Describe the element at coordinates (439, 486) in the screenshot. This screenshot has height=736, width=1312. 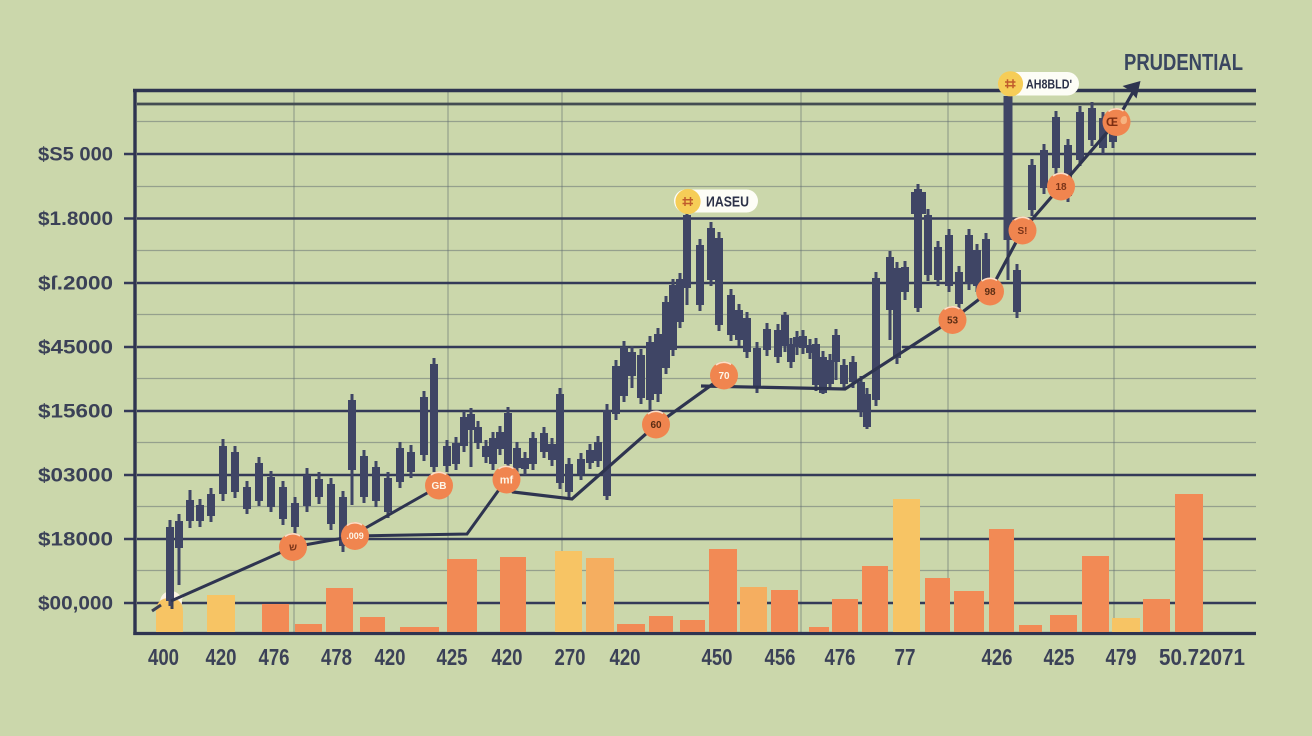
I see `svg-text: GB` at that location.